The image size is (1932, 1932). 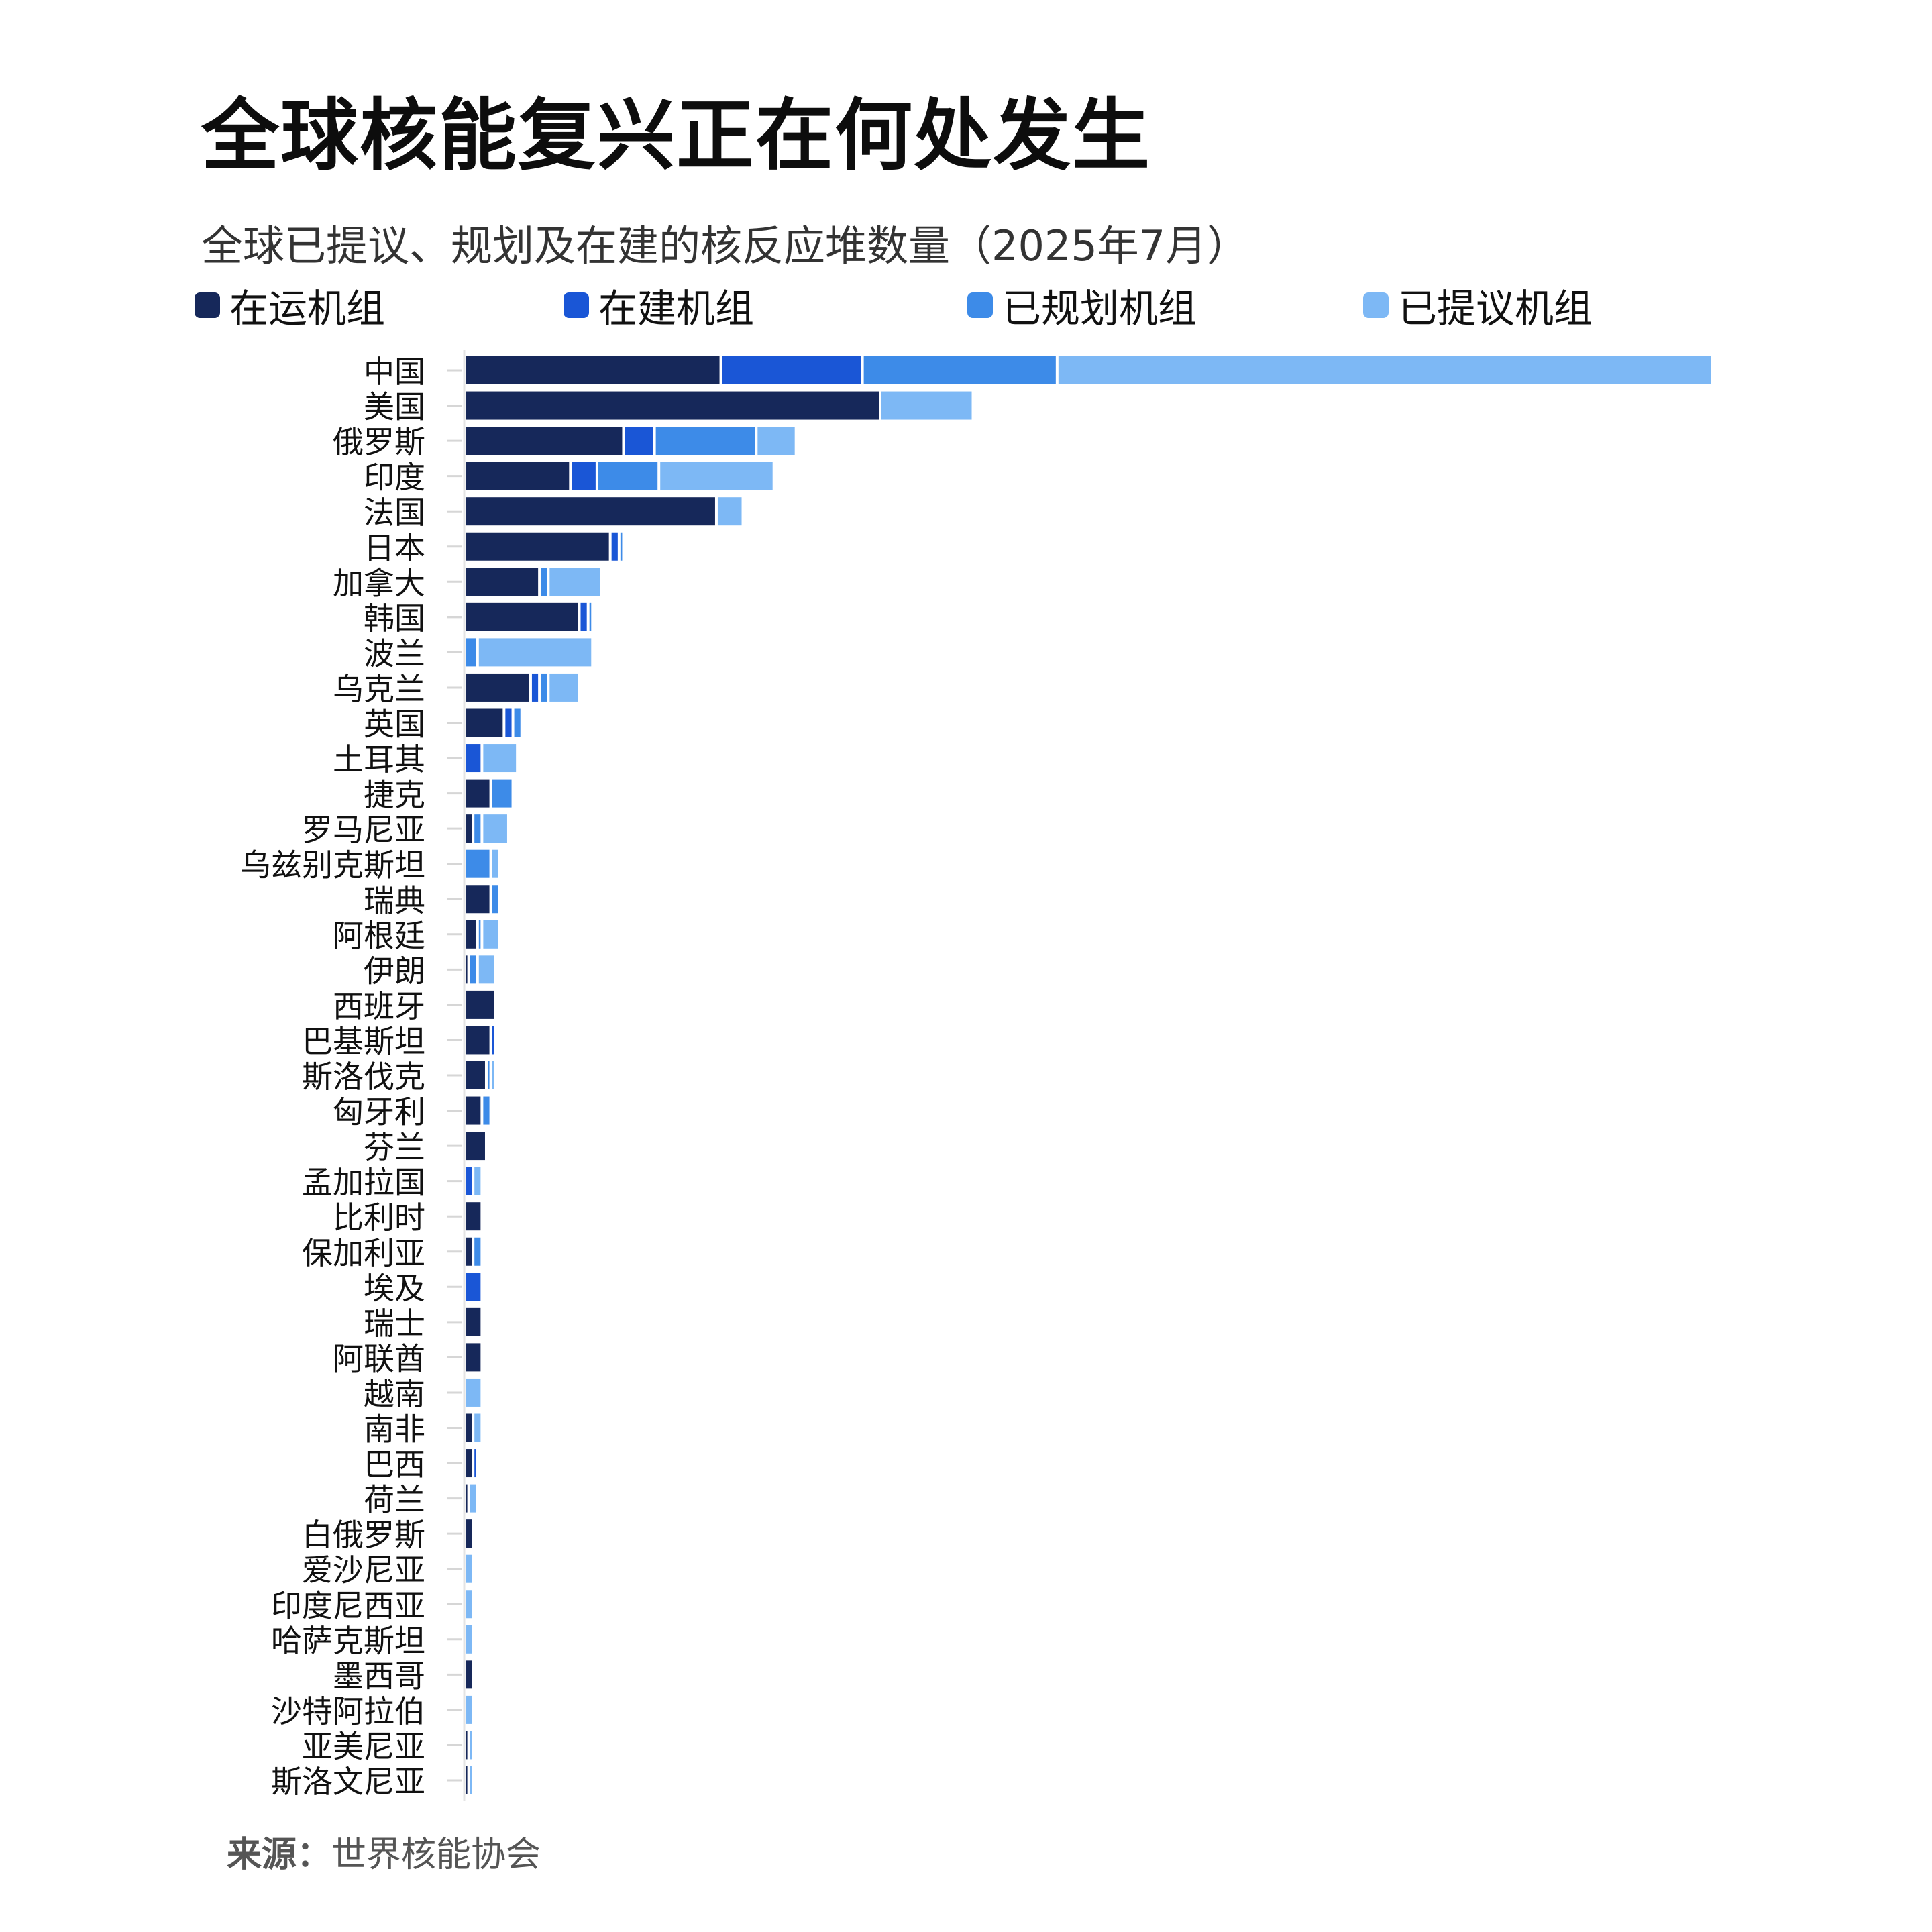 What do you see at coordinates (379, 1112) in the screenshot?
I see `y-tick-label: 匈牙利` at bounding box center [379, 1112].